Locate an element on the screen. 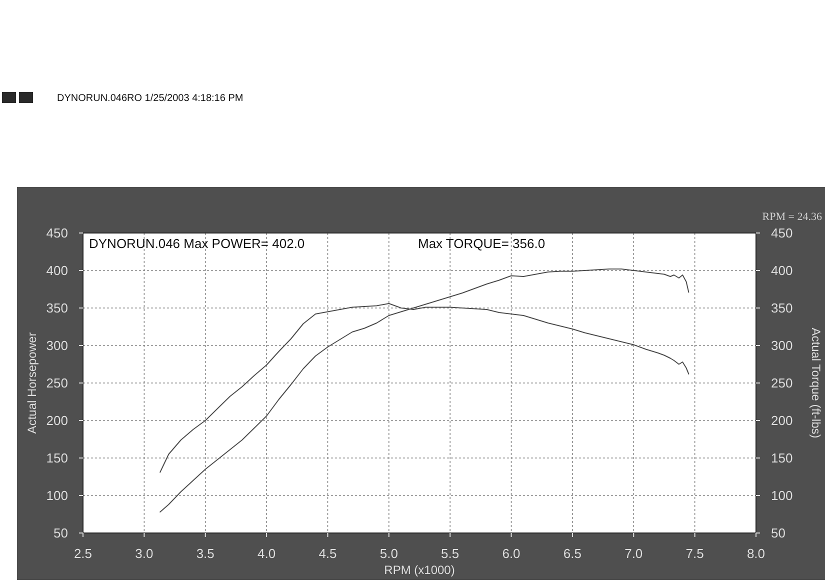 The height and width of the screenshot is (583, 825). x-tick-label: 2.5 is located at coordinates (83, 553).